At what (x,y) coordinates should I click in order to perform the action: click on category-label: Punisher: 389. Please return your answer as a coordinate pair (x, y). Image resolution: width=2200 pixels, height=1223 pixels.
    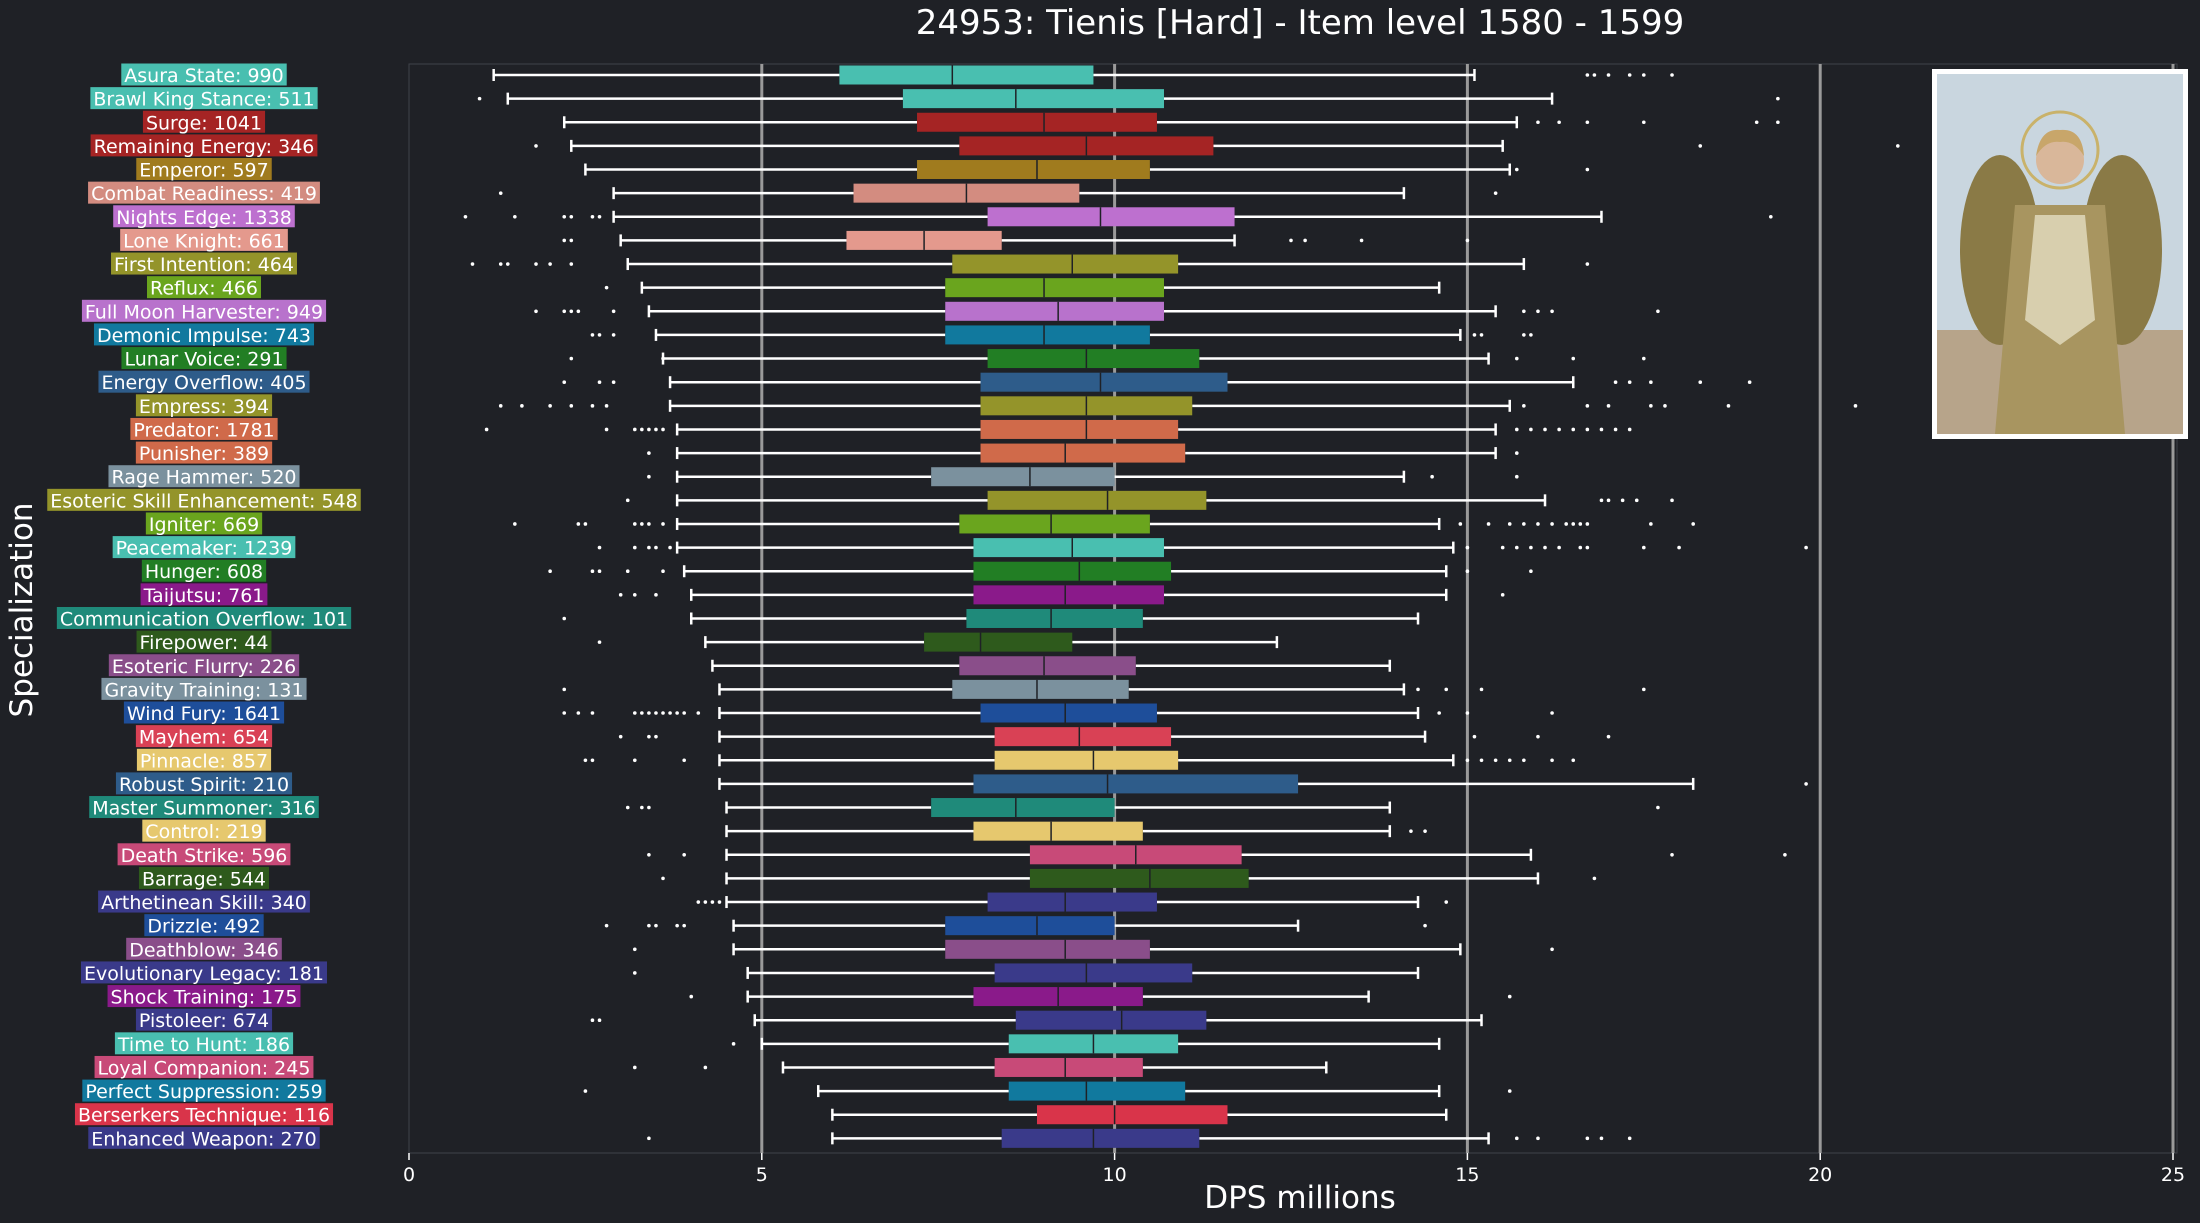
    Looking at the image, I should click on (204, 453).